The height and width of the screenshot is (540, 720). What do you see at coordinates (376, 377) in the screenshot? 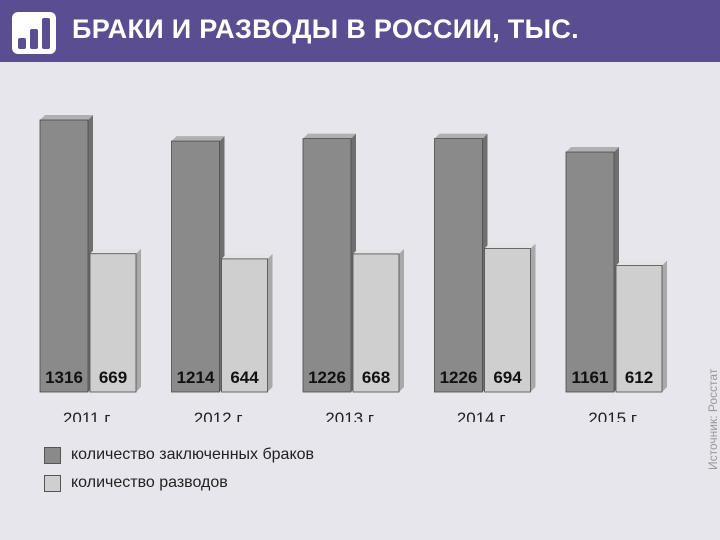
I see `data-label-divorces-2: 668` at bounding box center [376, 377].